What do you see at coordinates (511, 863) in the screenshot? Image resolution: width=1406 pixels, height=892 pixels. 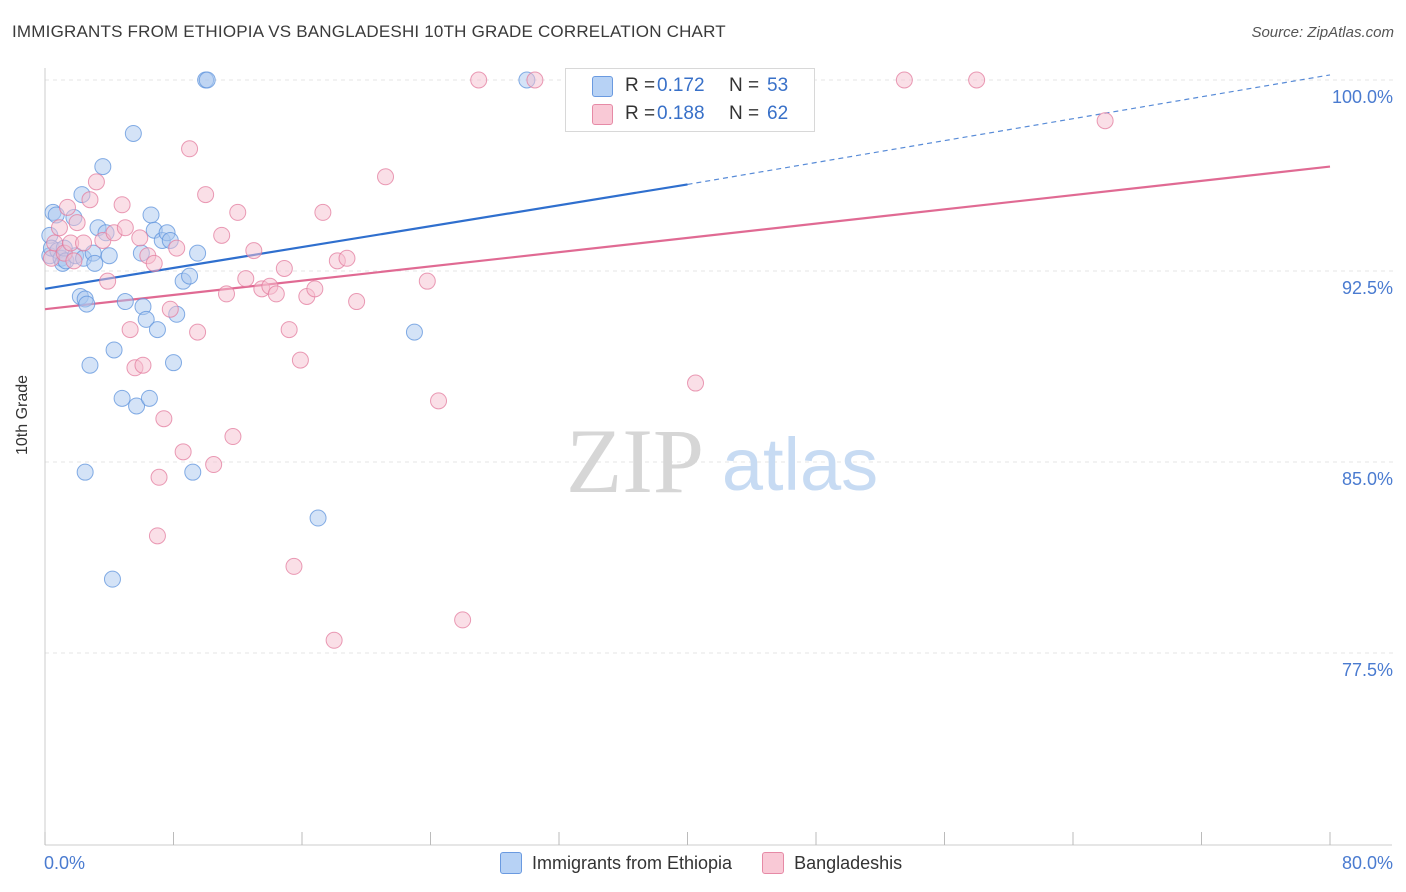 I see `series-swatch-blue` at bounding box center [511, 863].